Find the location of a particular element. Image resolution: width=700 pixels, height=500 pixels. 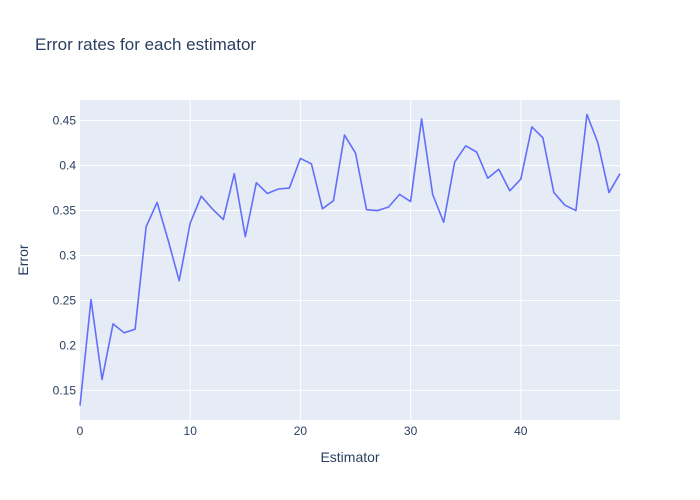

y-tick-label: 0.15 is located at coordinates (65, 390).